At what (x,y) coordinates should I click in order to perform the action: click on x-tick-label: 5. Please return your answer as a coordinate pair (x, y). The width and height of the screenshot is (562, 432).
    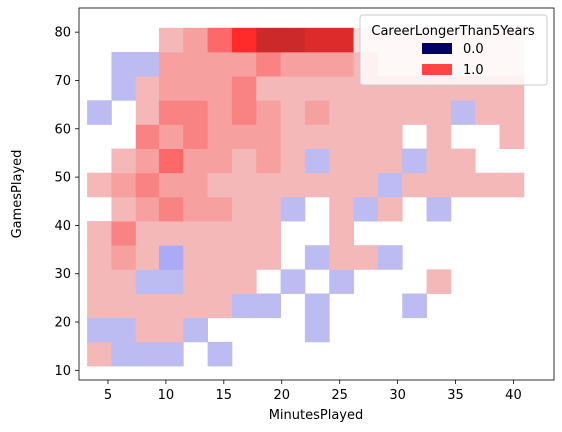
    Looking at the image, I should click on (108, 395).